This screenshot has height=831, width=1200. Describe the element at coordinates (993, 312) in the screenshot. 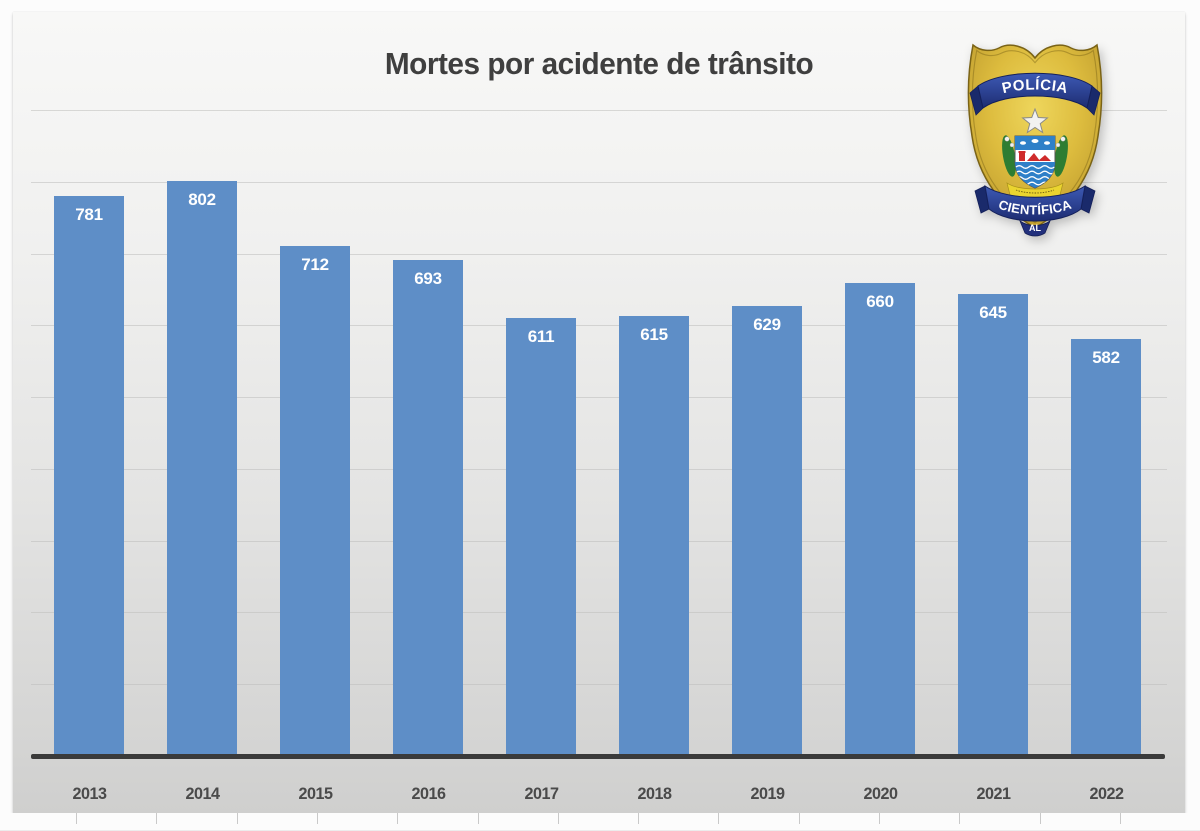

I see `bar-value-label: 645` at that location.